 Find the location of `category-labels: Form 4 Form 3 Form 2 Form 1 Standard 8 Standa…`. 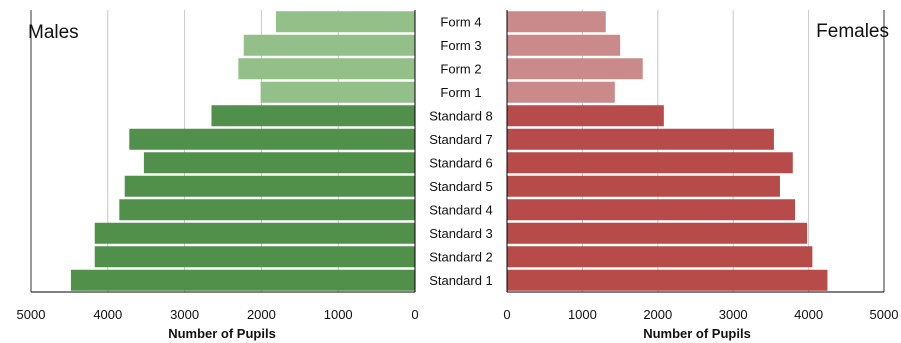

category-labels: Form 4 Form 3 Form 2 Form 1 Standard 8 Standa… is located at coordinates (461, 151).